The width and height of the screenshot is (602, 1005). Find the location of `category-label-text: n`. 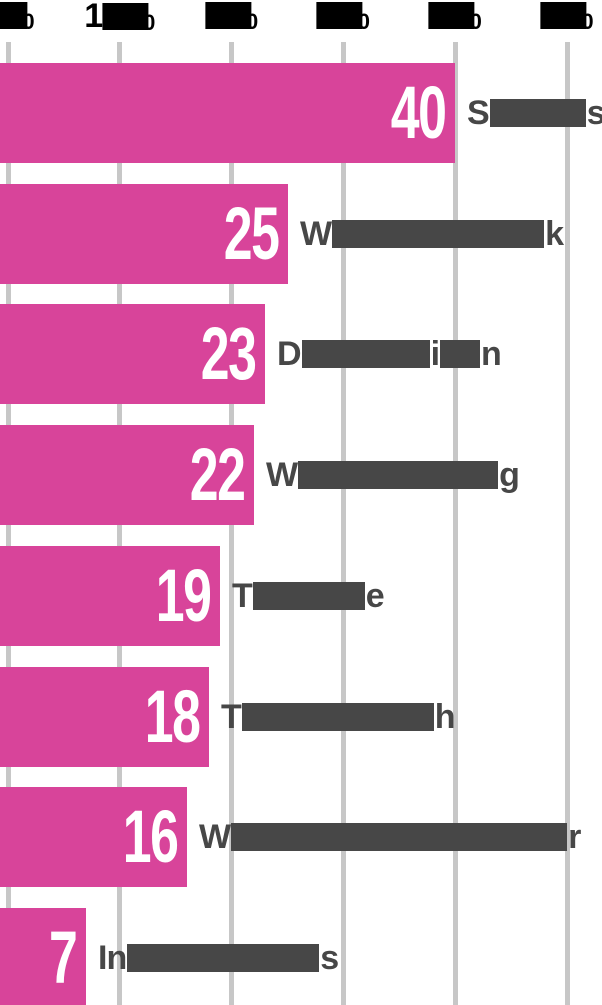

category-label-text: n is located at coordinates (491, 353).